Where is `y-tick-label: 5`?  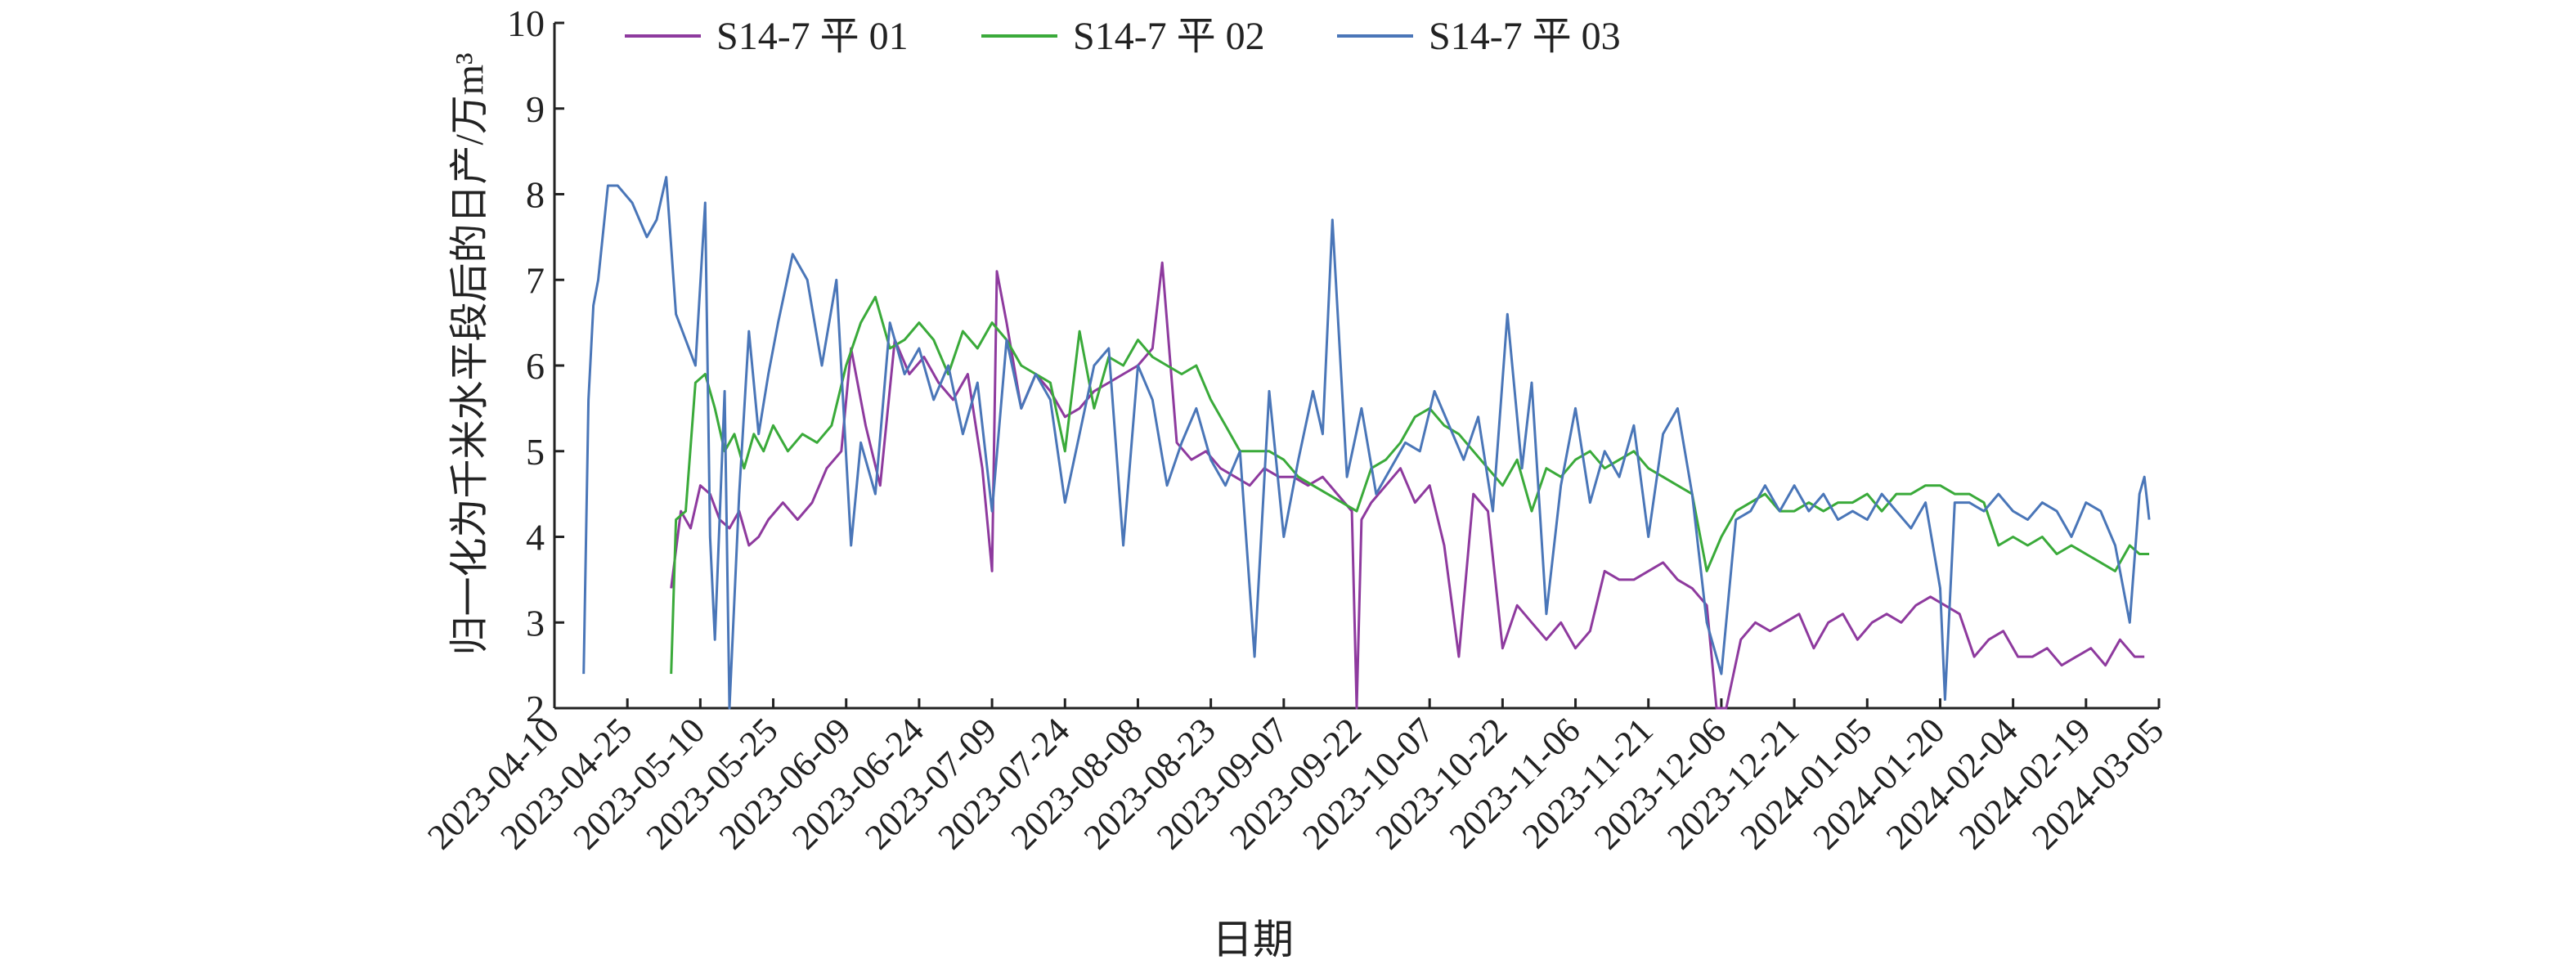 y-tick-label: 5 is located at coordinates (535, 452).